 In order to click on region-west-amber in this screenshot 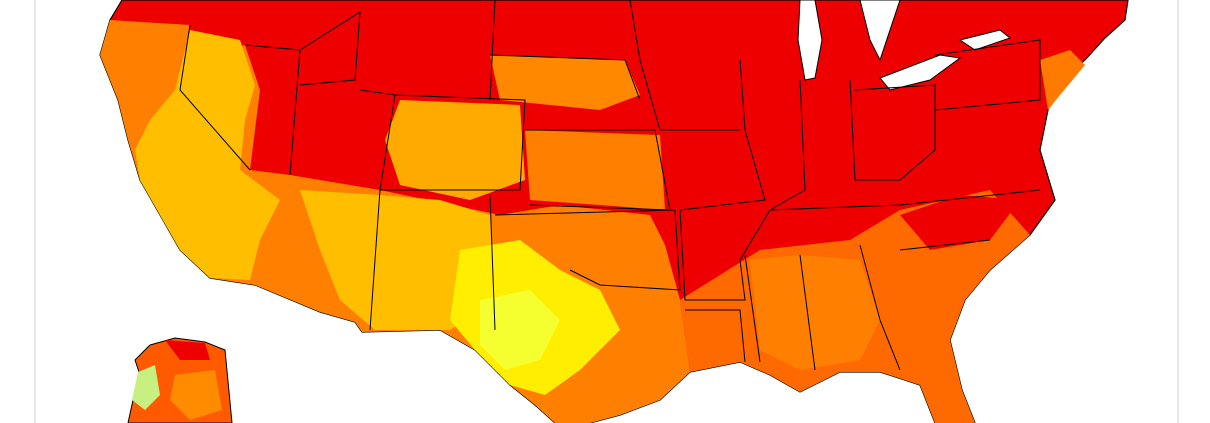, I will do `click(207, 155)`.